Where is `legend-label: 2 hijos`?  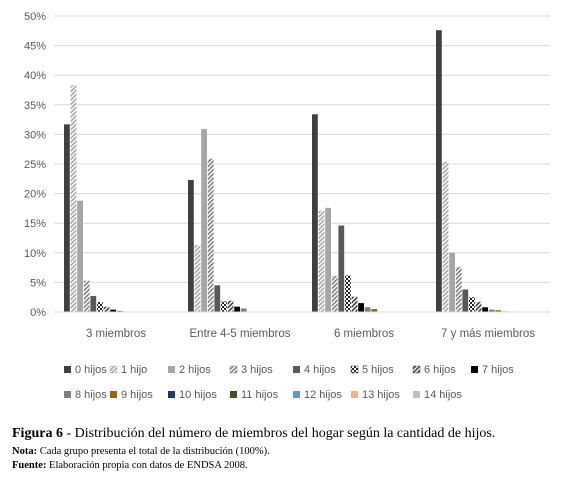 legend-label: 2 hijos is located at coordinates (195, 370).